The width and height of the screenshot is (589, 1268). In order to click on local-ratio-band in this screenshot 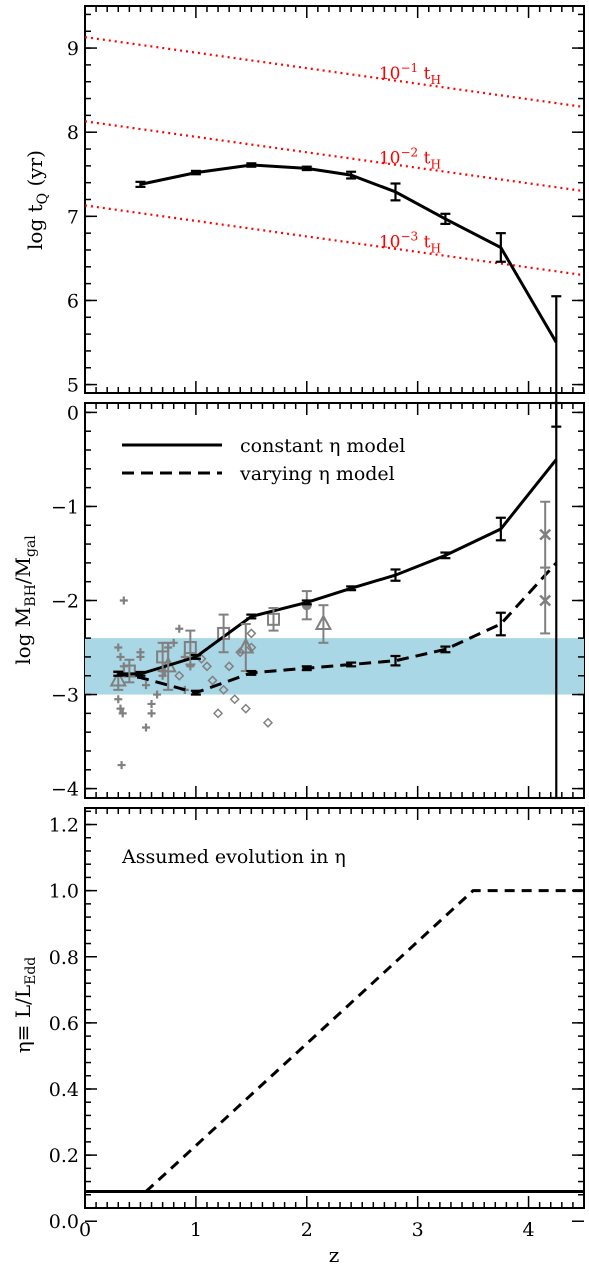, I will do `click(334, 666)`.